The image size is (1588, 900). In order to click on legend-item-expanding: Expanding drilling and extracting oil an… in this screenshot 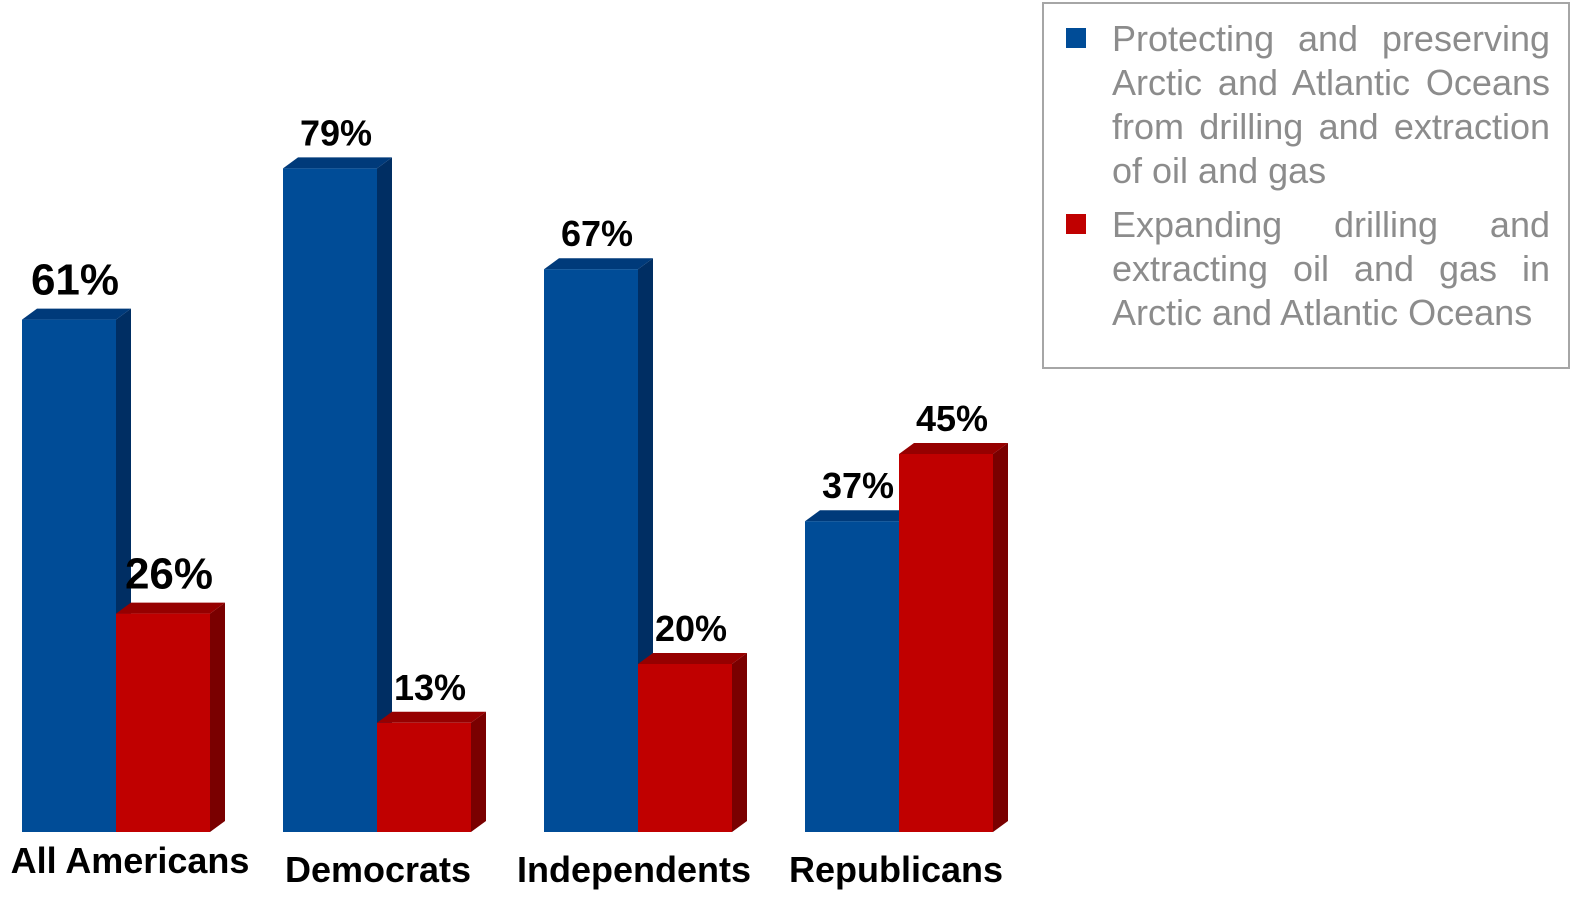, I will do `click(1306, 269)`.